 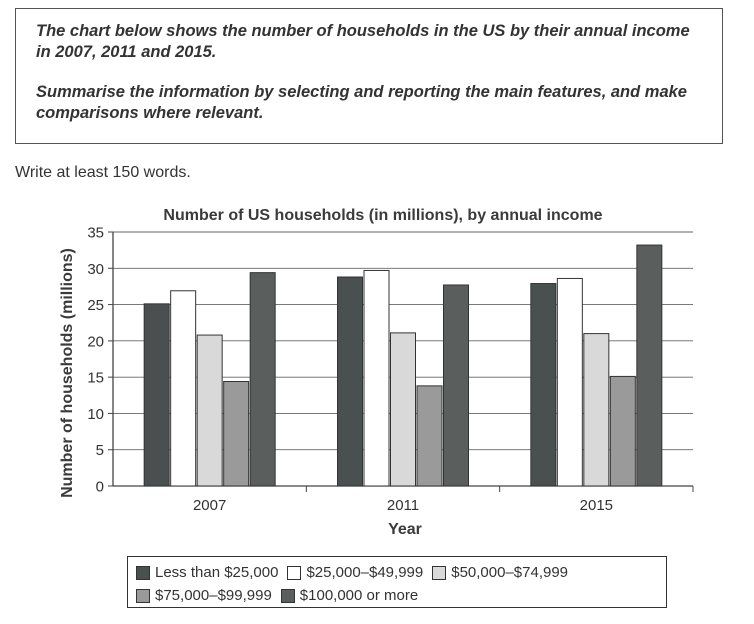 I want to click on legend-label: $100,000 or more, so click(x=359, y=595).